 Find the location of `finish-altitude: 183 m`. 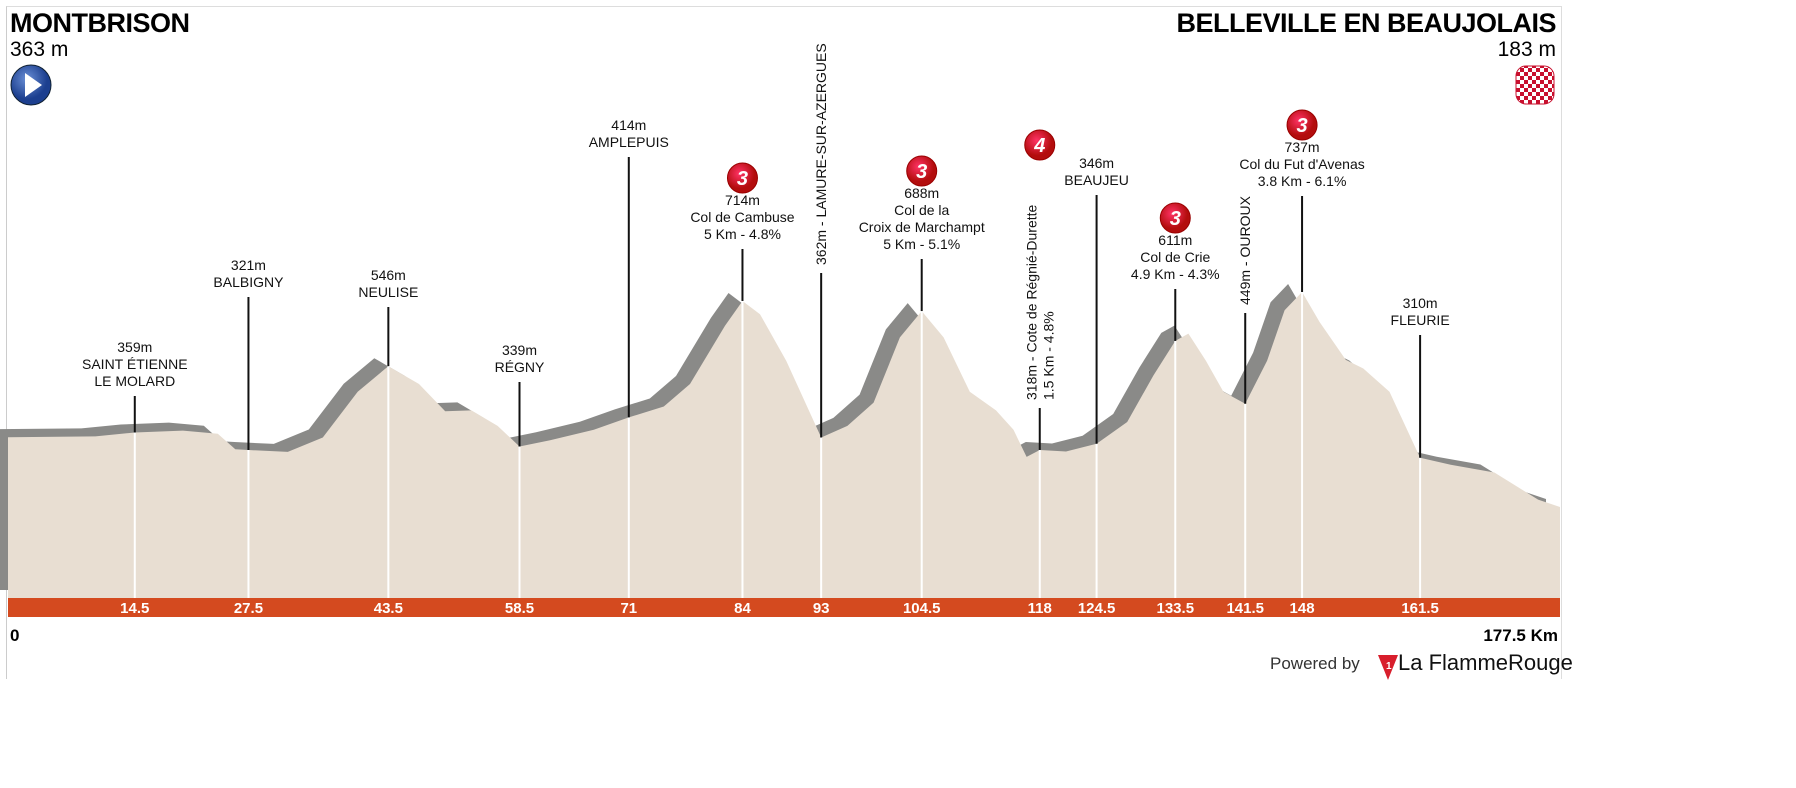

finish-altitude: 183 m is located at coordinates (1526, 49).